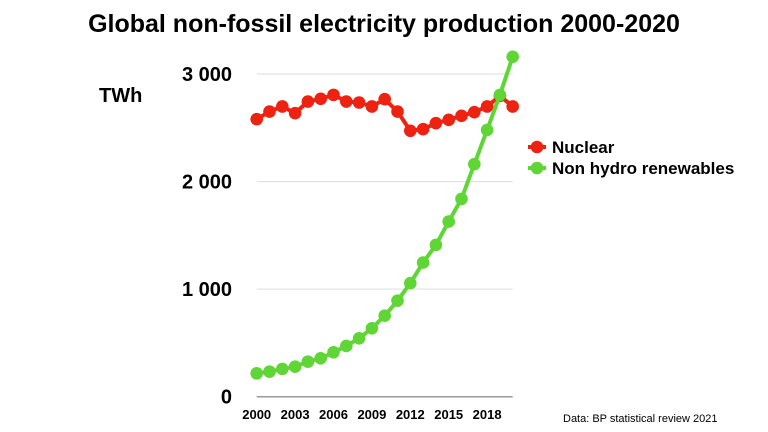 The width and height of the screenshot is (768, 432). Describe the element at coordinates (410, 414) in the screenshot. I see `x-tick-label: 2012` at that location.